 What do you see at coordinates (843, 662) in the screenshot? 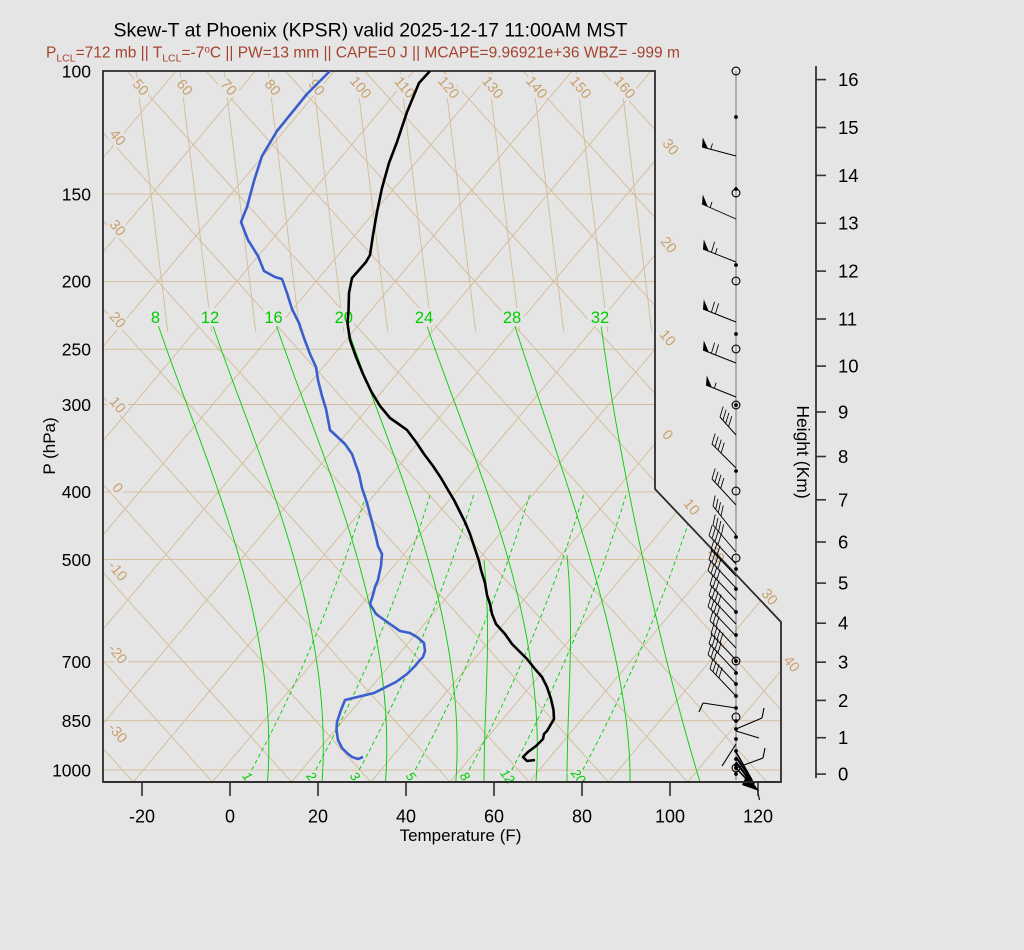
I see `svg-text: 3` at bounding box center [843, 662].